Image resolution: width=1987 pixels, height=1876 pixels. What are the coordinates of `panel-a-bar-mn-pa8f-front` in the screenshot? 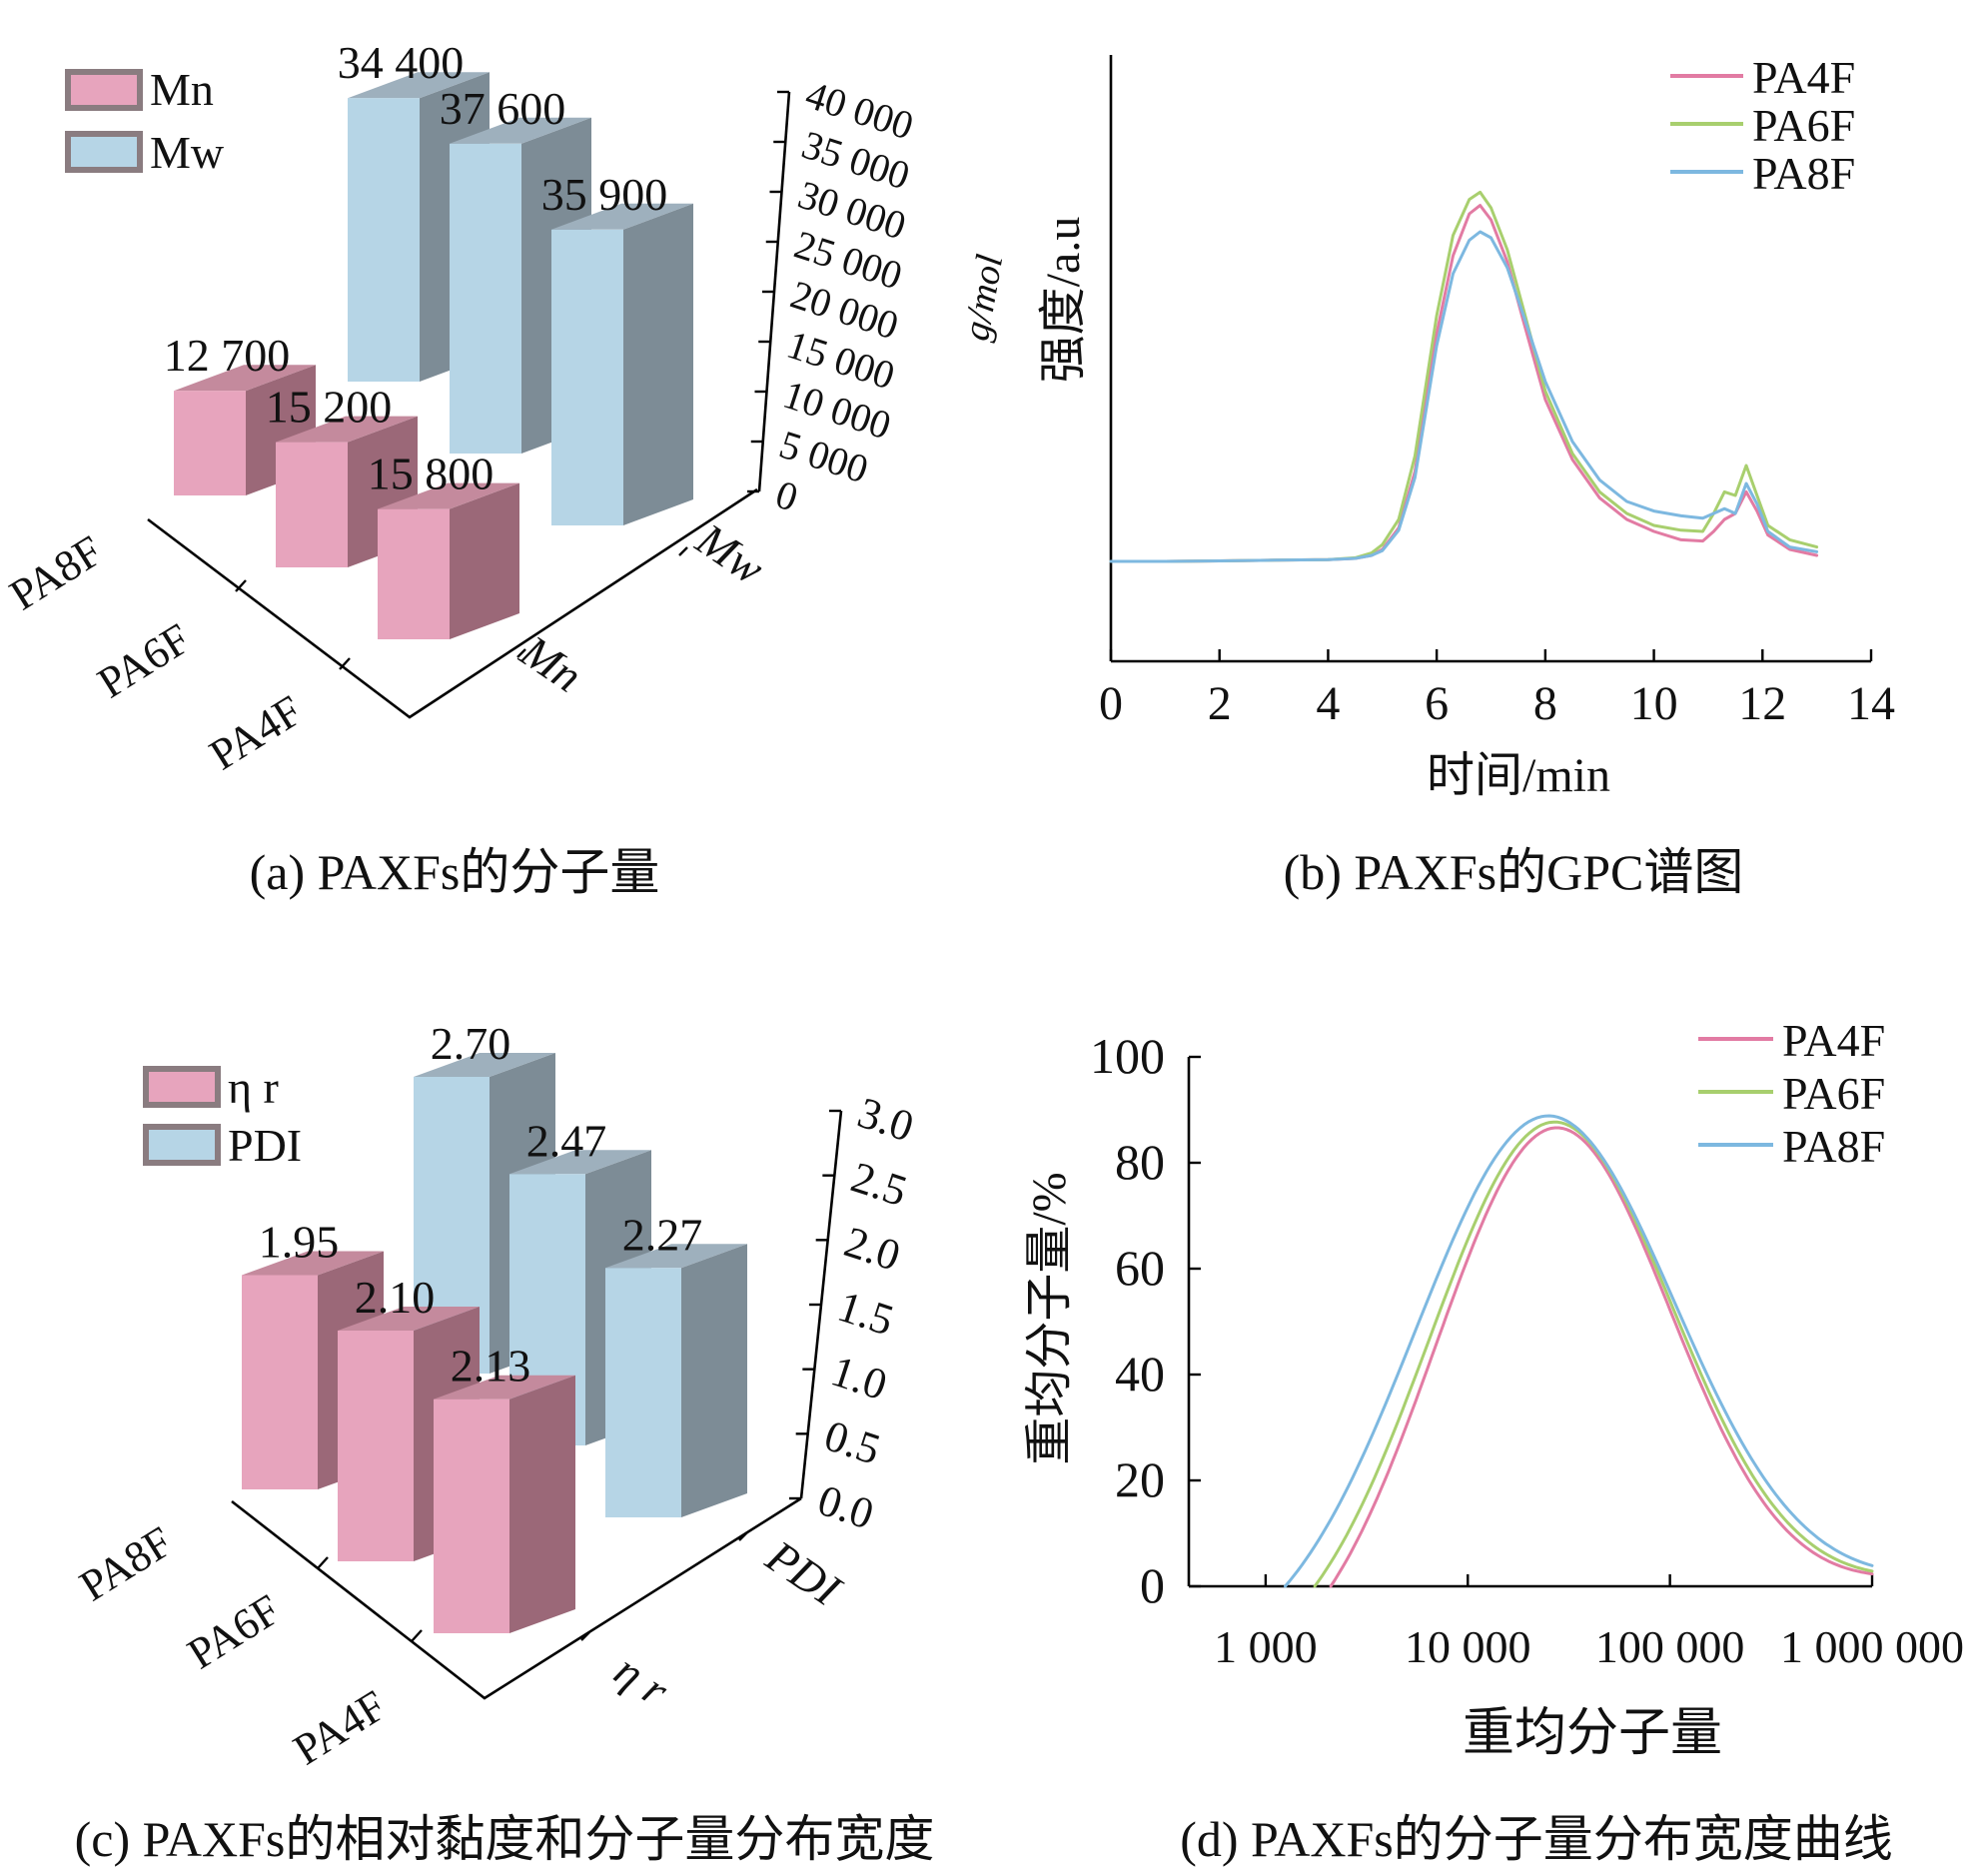 It's located at (210, 443).